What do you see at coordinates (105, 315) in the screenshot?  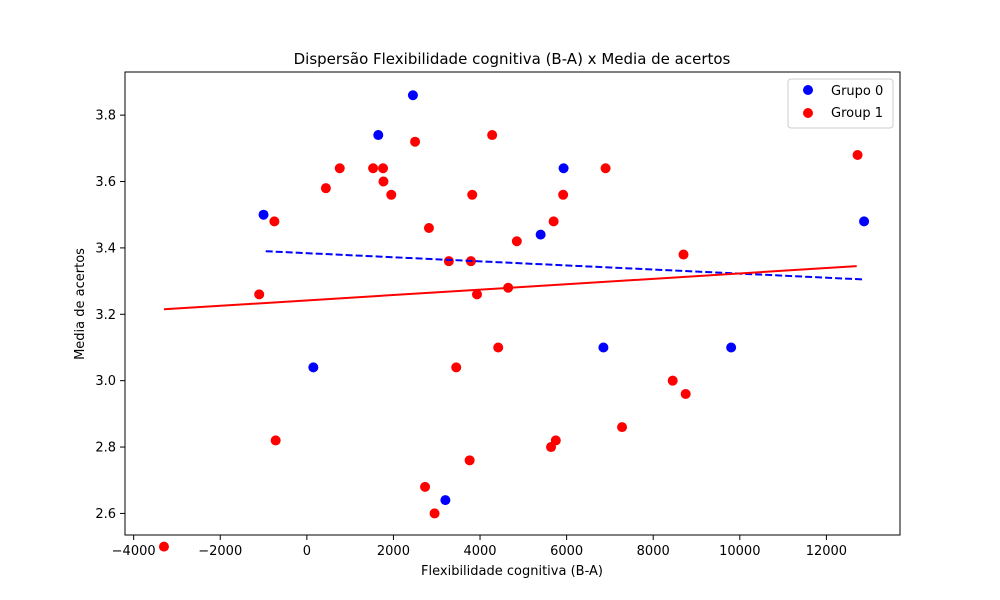 I see `y-tick-label: 3.2` at bounding box center [105, 315].